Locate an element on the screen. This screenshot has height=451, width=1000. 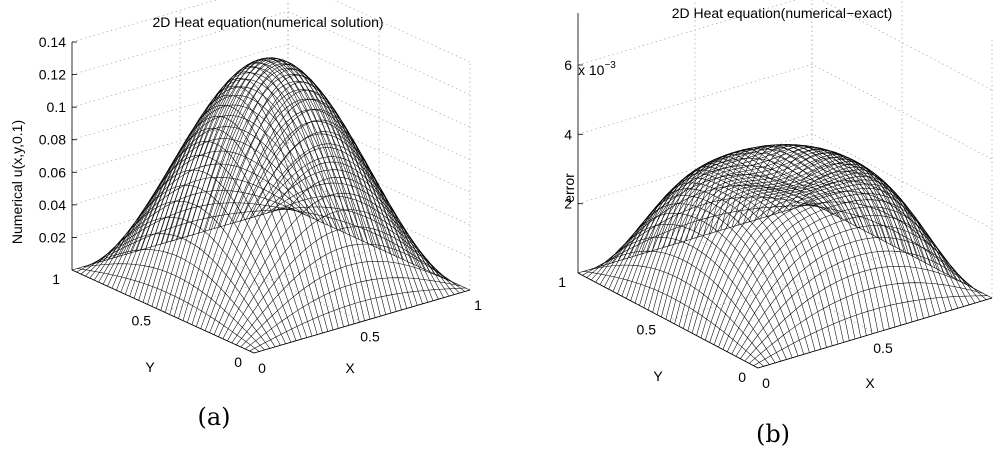
y-tick-label: 0.5 is located at coordinates (647, 330).